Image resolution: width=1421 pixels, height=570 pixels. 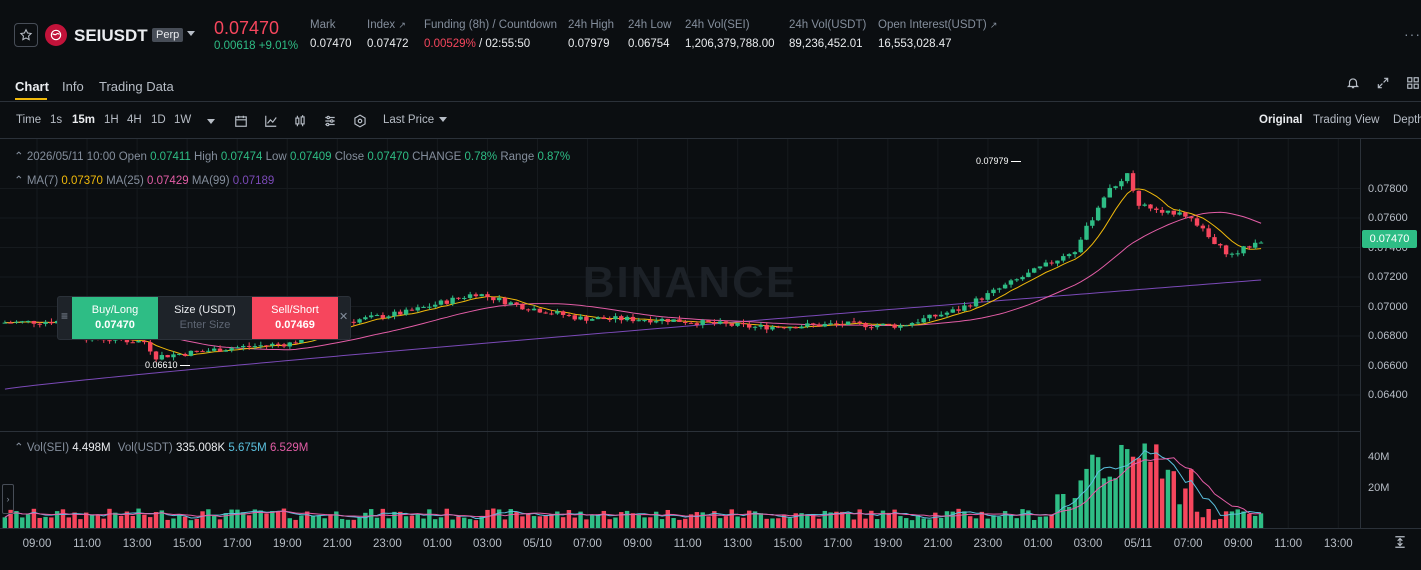 What do you see at coordinates (1353, 83) in the screenshot?
I see `alert-bell-icon` at bounding box center [1353, 83].